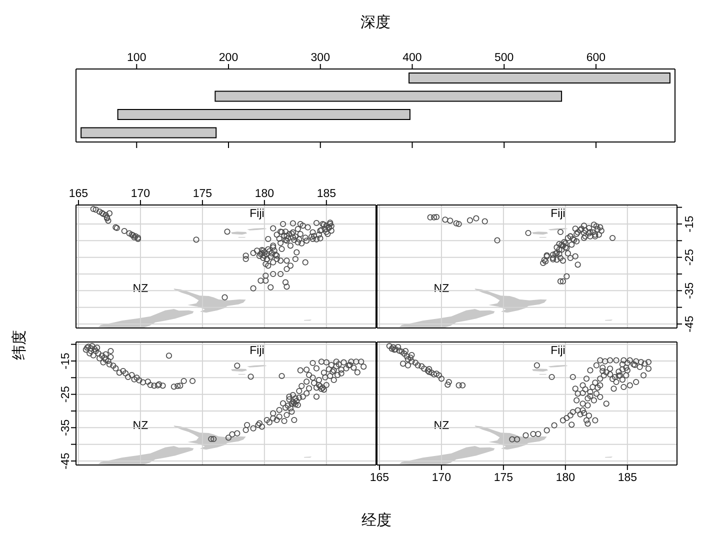 Image resolution: width=728 pixels, height=535 pixels. Describe the element at coordinates (19, 345) in the screenshot. I see `y-axis-title: 纬度` at that location.